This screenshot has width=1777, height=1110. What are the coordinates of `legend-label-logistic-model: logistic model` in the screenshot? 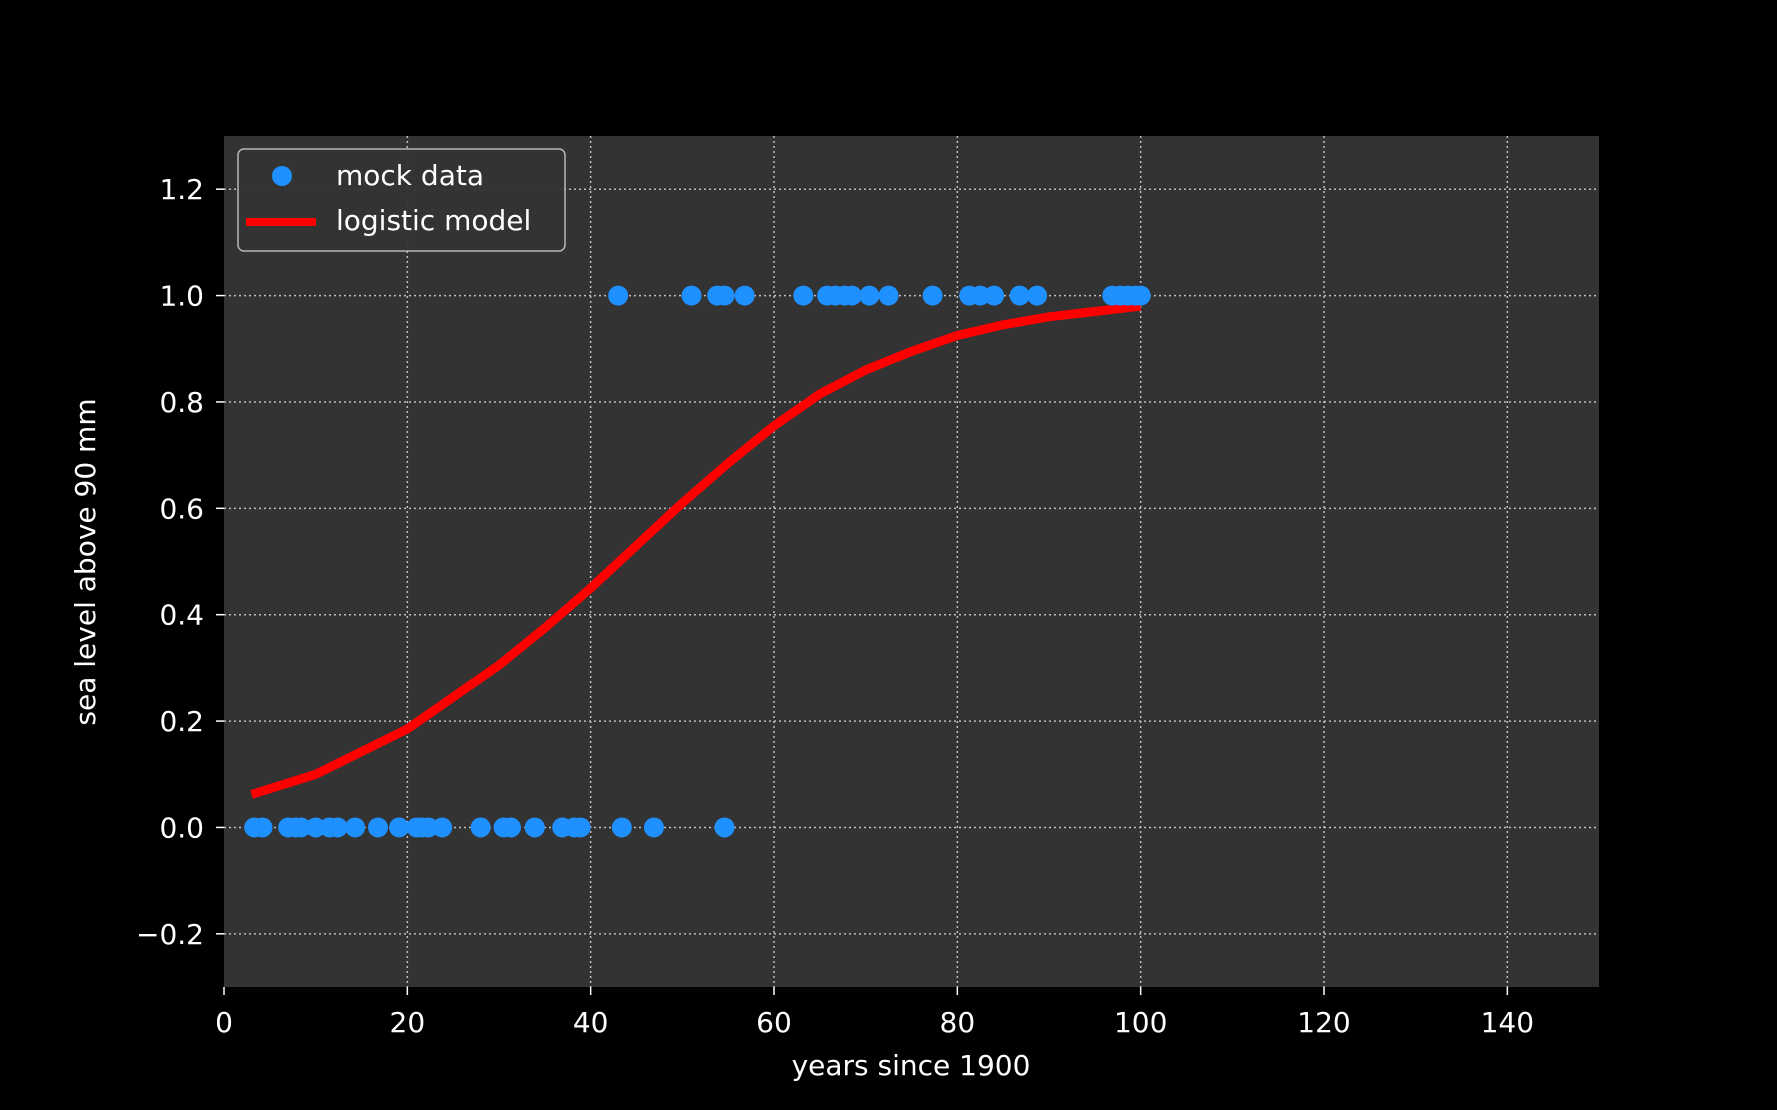 It's located at (433, 220).